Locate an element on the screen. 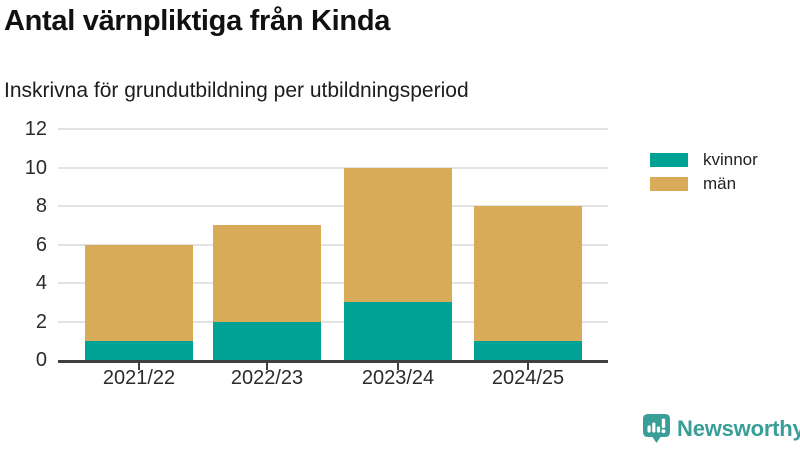 This screenshot has height=450, width=800. y-axis-labels: 0 2 4 6 8 10 12 is located at coordinates (23, 225).